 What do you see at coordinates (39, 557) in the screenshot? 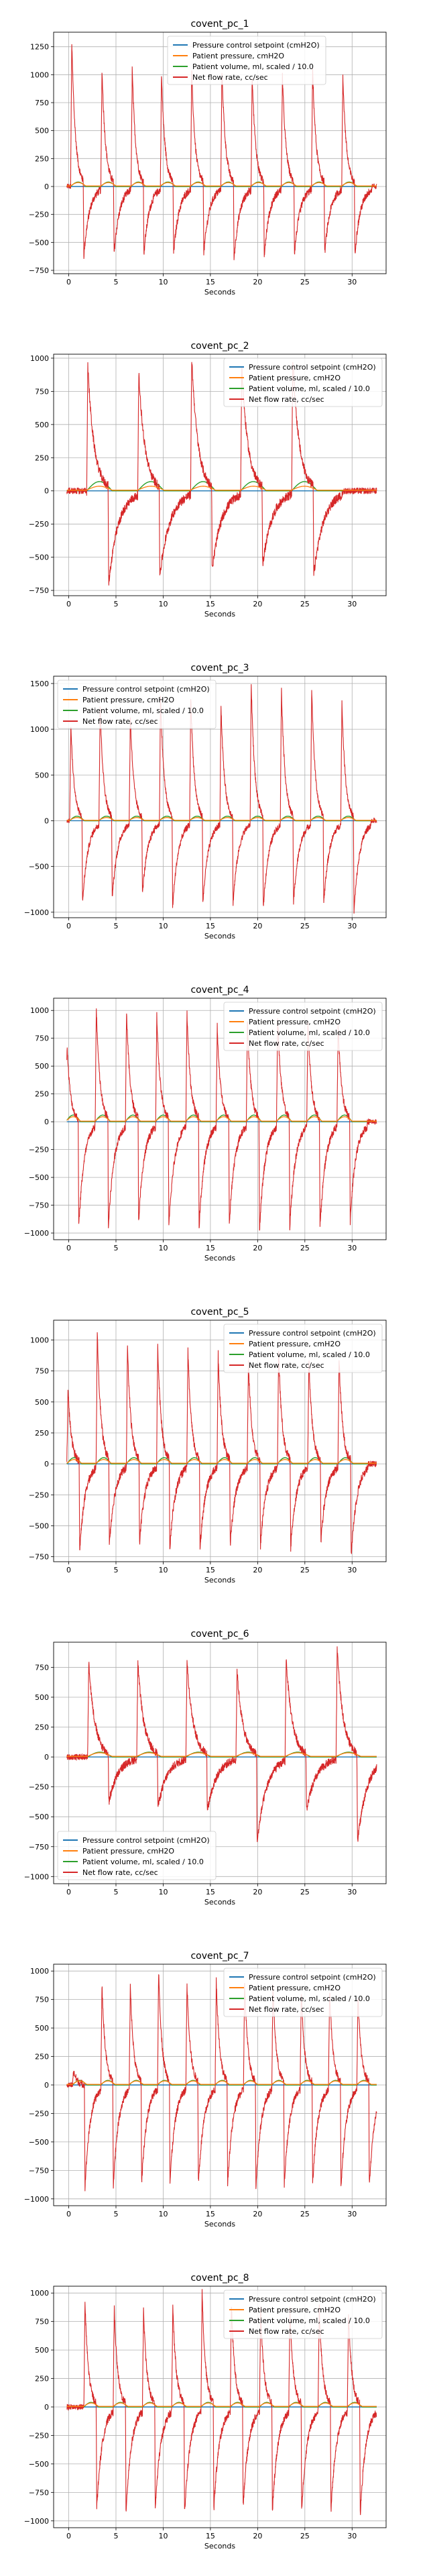
I see `y-tick-label: −500` at bounding box center [39, 557].